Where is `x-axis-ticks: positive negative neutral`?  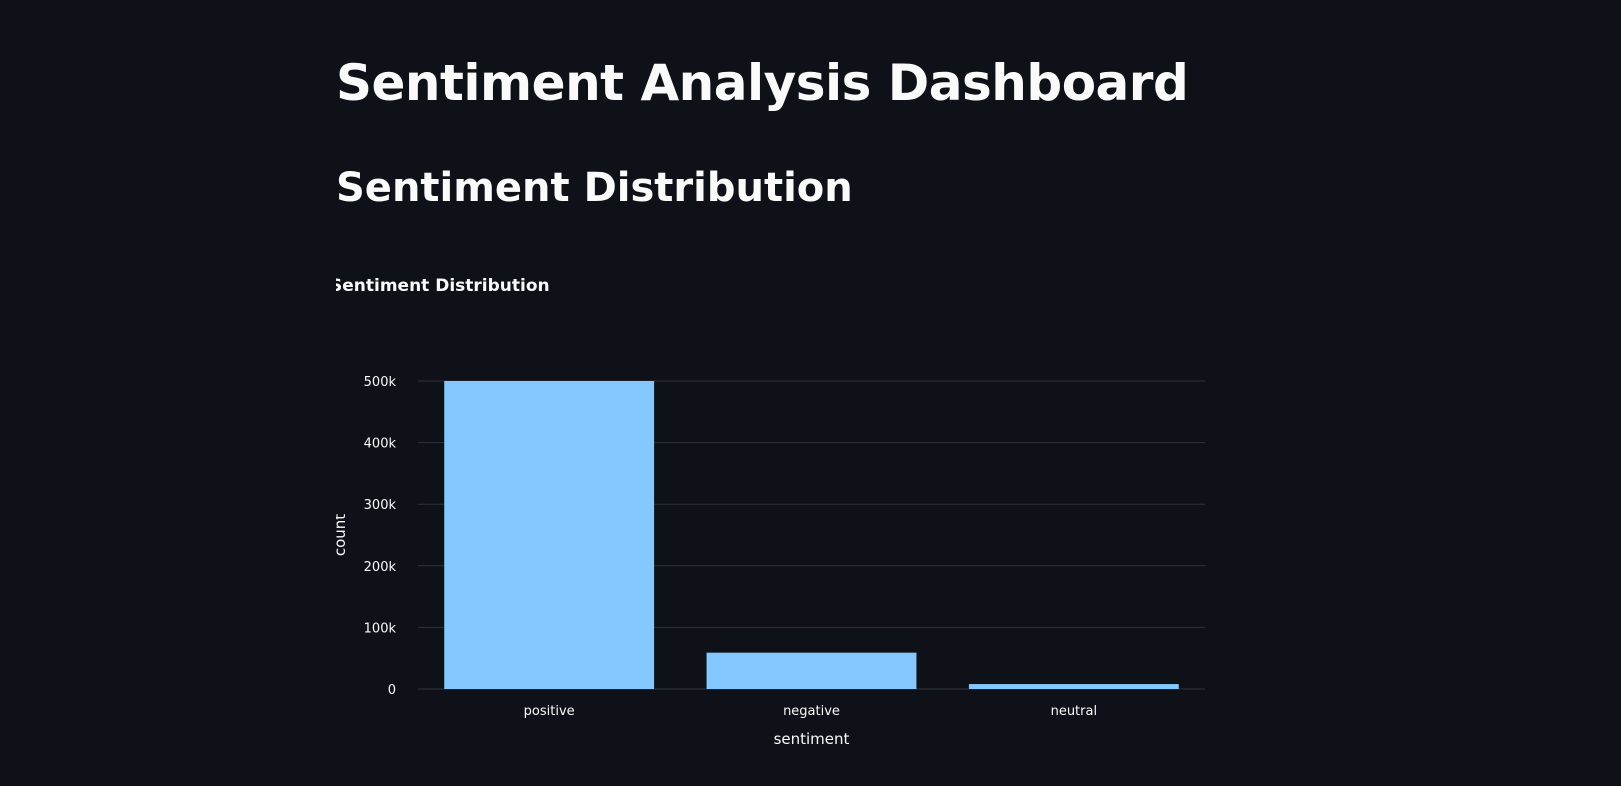
x-axis-ticks: positive negative neutral is located at coordinates (810, 711).